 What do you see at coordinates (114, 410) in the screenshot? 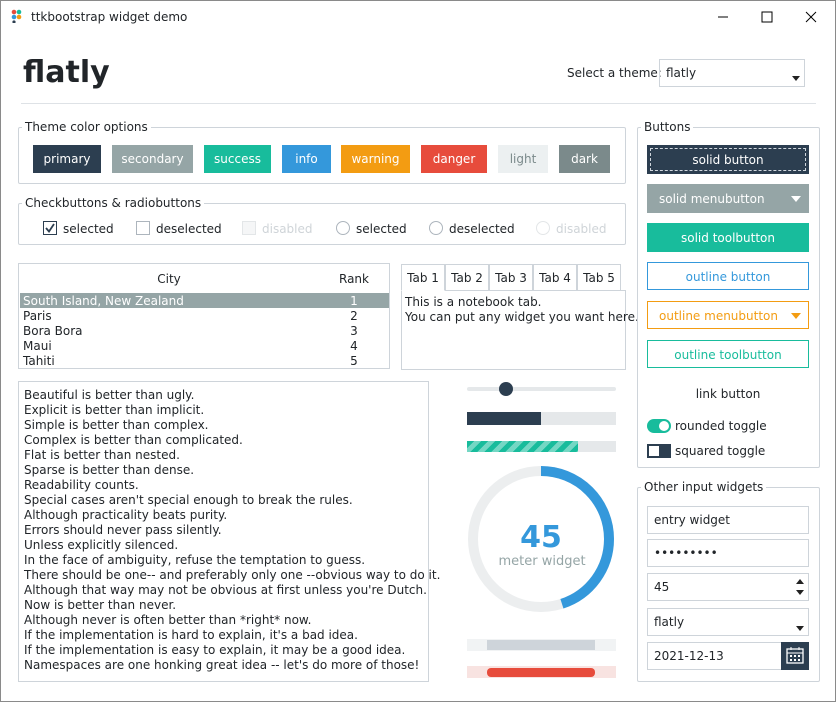
I see `text-line: Explicit is better than implicit.` at bounding box center [114, 410].